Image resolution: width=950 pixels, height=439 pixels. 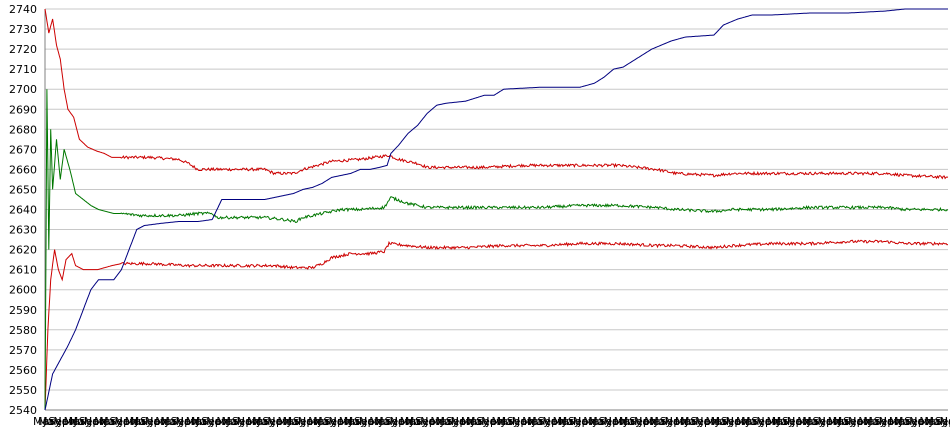 I want to click on y-tick-label: 2550, so click(x=23, y=390).